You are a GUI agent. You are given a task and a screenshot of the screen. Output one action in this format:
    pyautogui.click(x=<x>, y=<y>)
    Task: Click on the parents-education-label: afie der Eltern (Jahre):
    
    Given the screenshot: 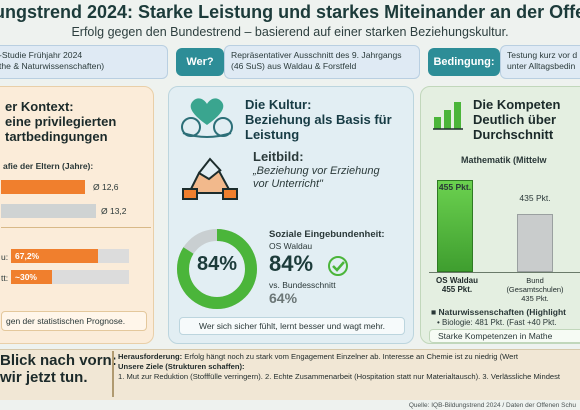 What is the action you would take?
    pyautogui.click(x=48, y=166)
    